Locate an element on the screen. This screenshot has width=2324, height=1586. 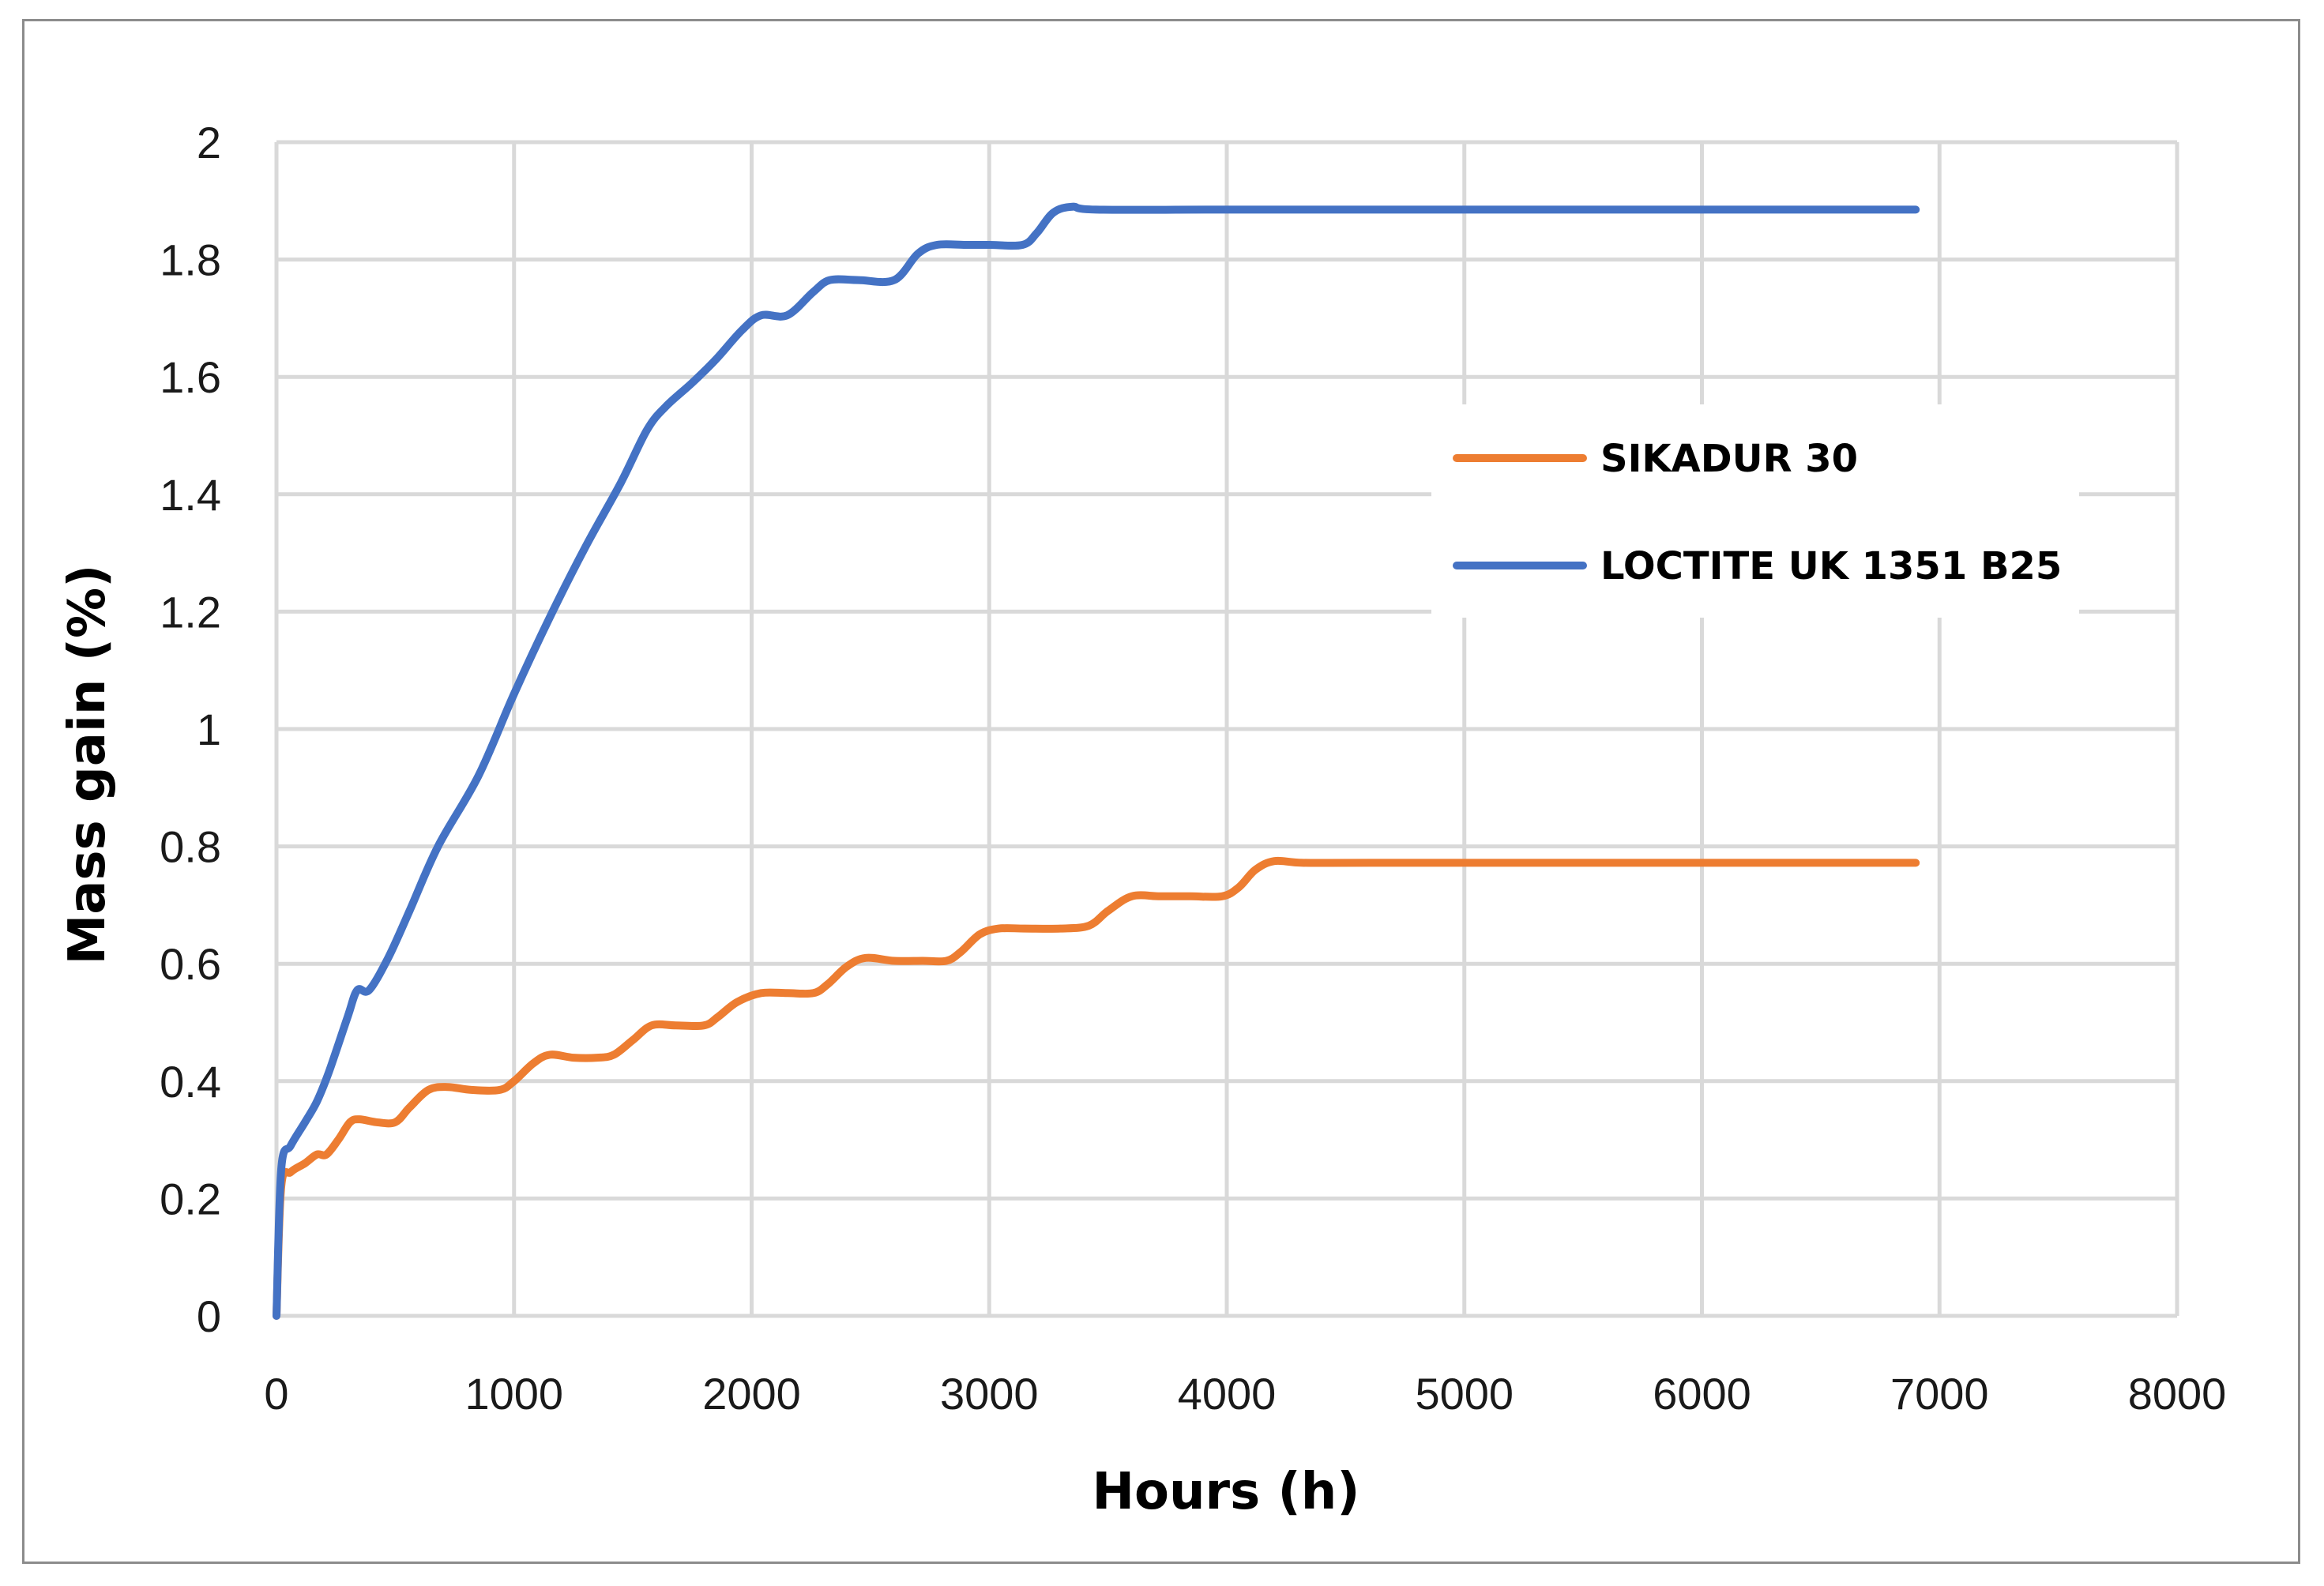
x-tick-label: 5000 is located at coordinates (1464, 1394).